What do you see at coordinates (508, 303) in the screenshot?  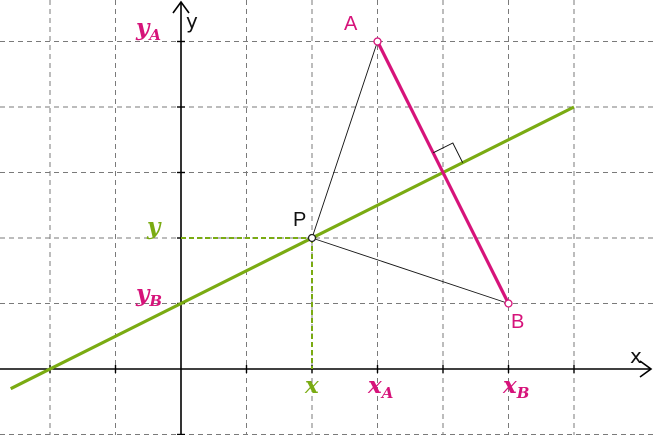 I see `point-b-marker` at bounding box center [508, 303].